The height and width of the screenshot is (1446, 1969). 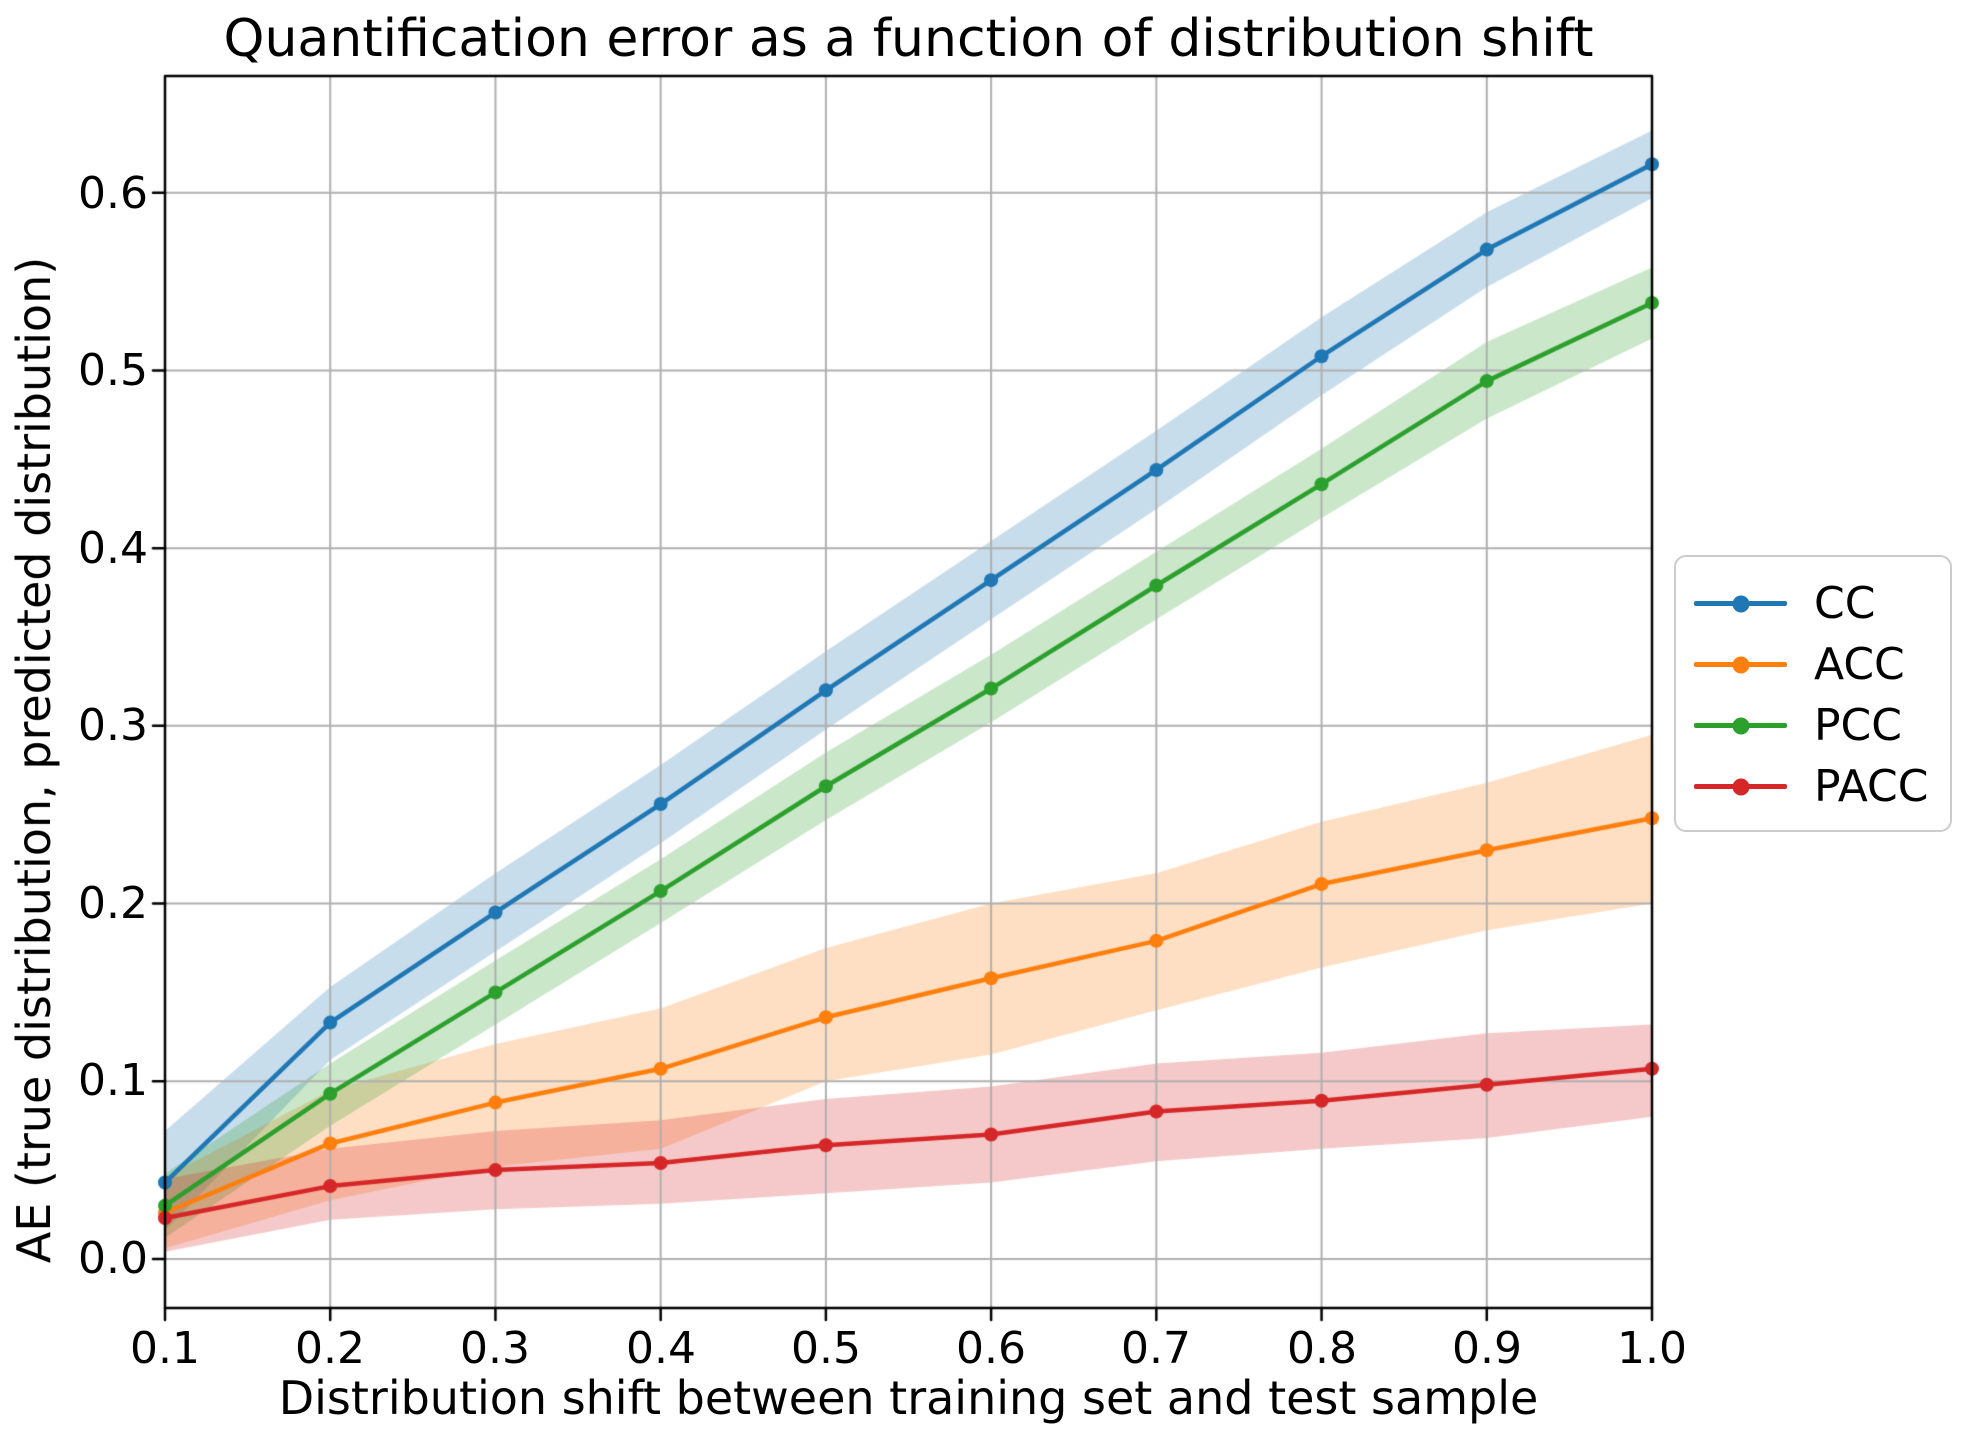 What do you see at coordinates (1845, 603) in the screenshot?
I see `legend-label-cc: CC` at bounding box center [1845, 603].